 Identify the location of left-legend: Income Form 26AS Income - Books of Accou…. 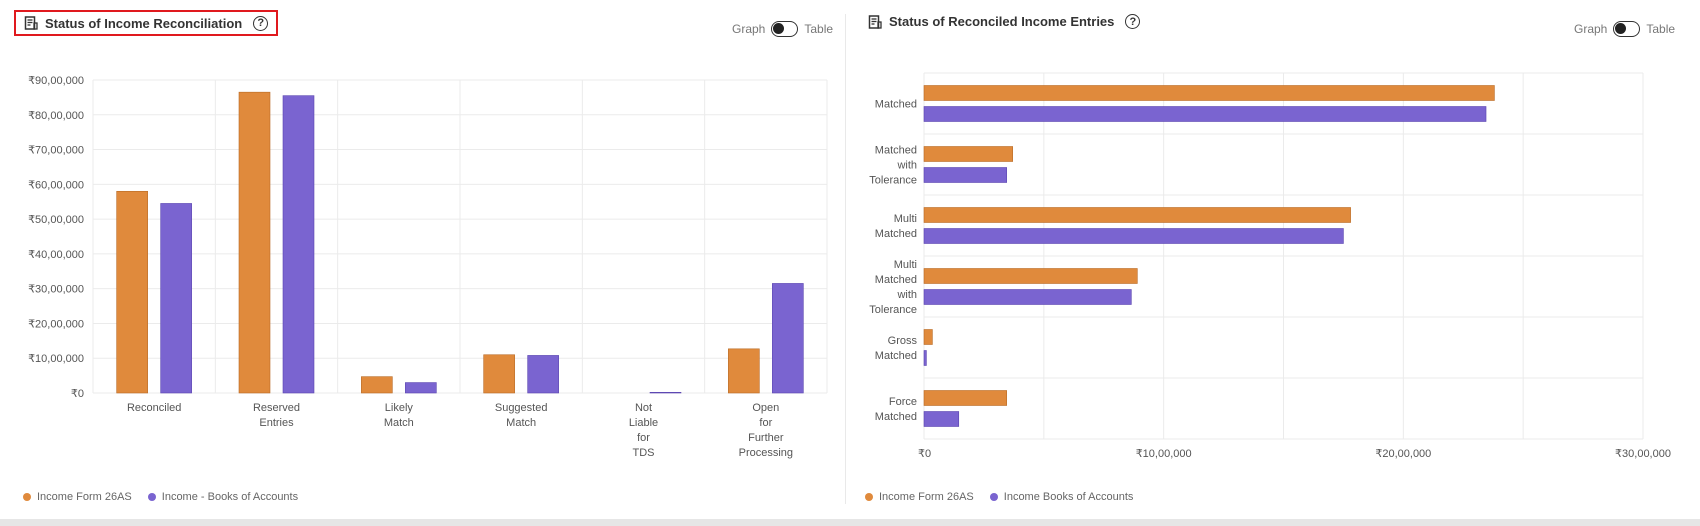
(160, 497).